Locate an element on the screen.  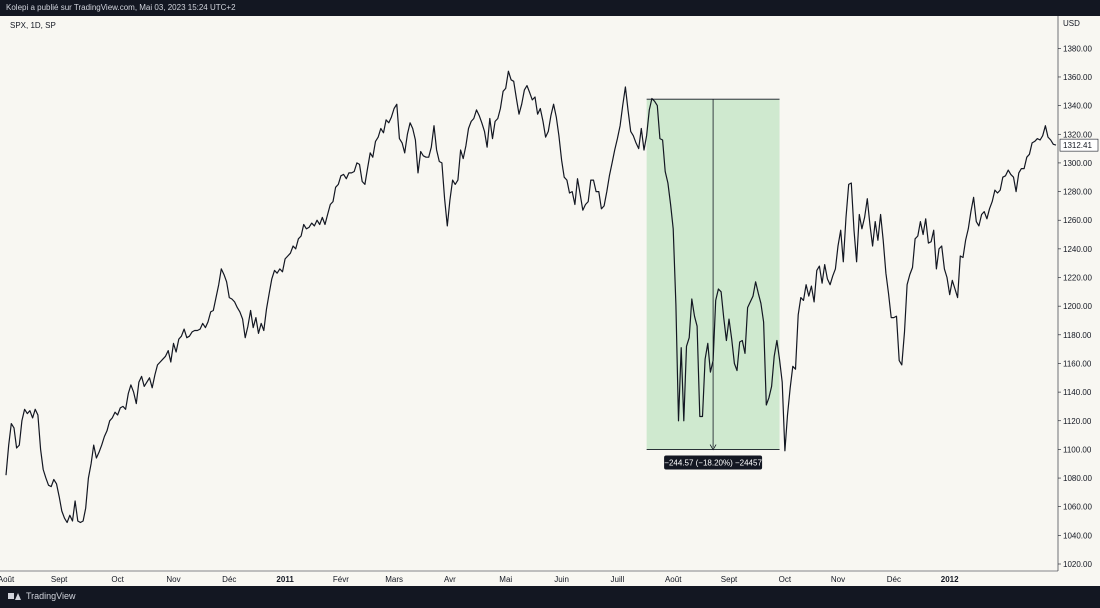
x-tick-label: 2011 is located at coordinates (285, 579).